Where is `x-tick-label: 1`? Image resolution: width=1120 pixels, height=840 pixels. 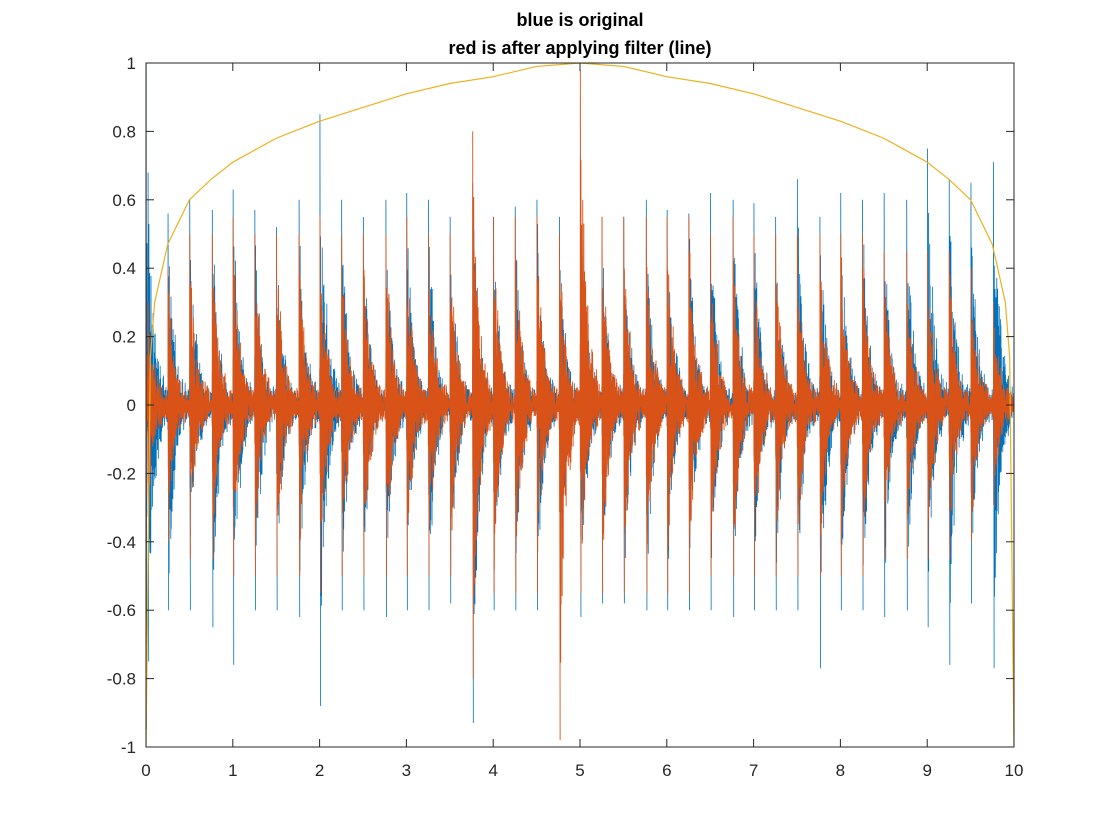 x-tick-label: 1 is located at coordinates (232, 770).